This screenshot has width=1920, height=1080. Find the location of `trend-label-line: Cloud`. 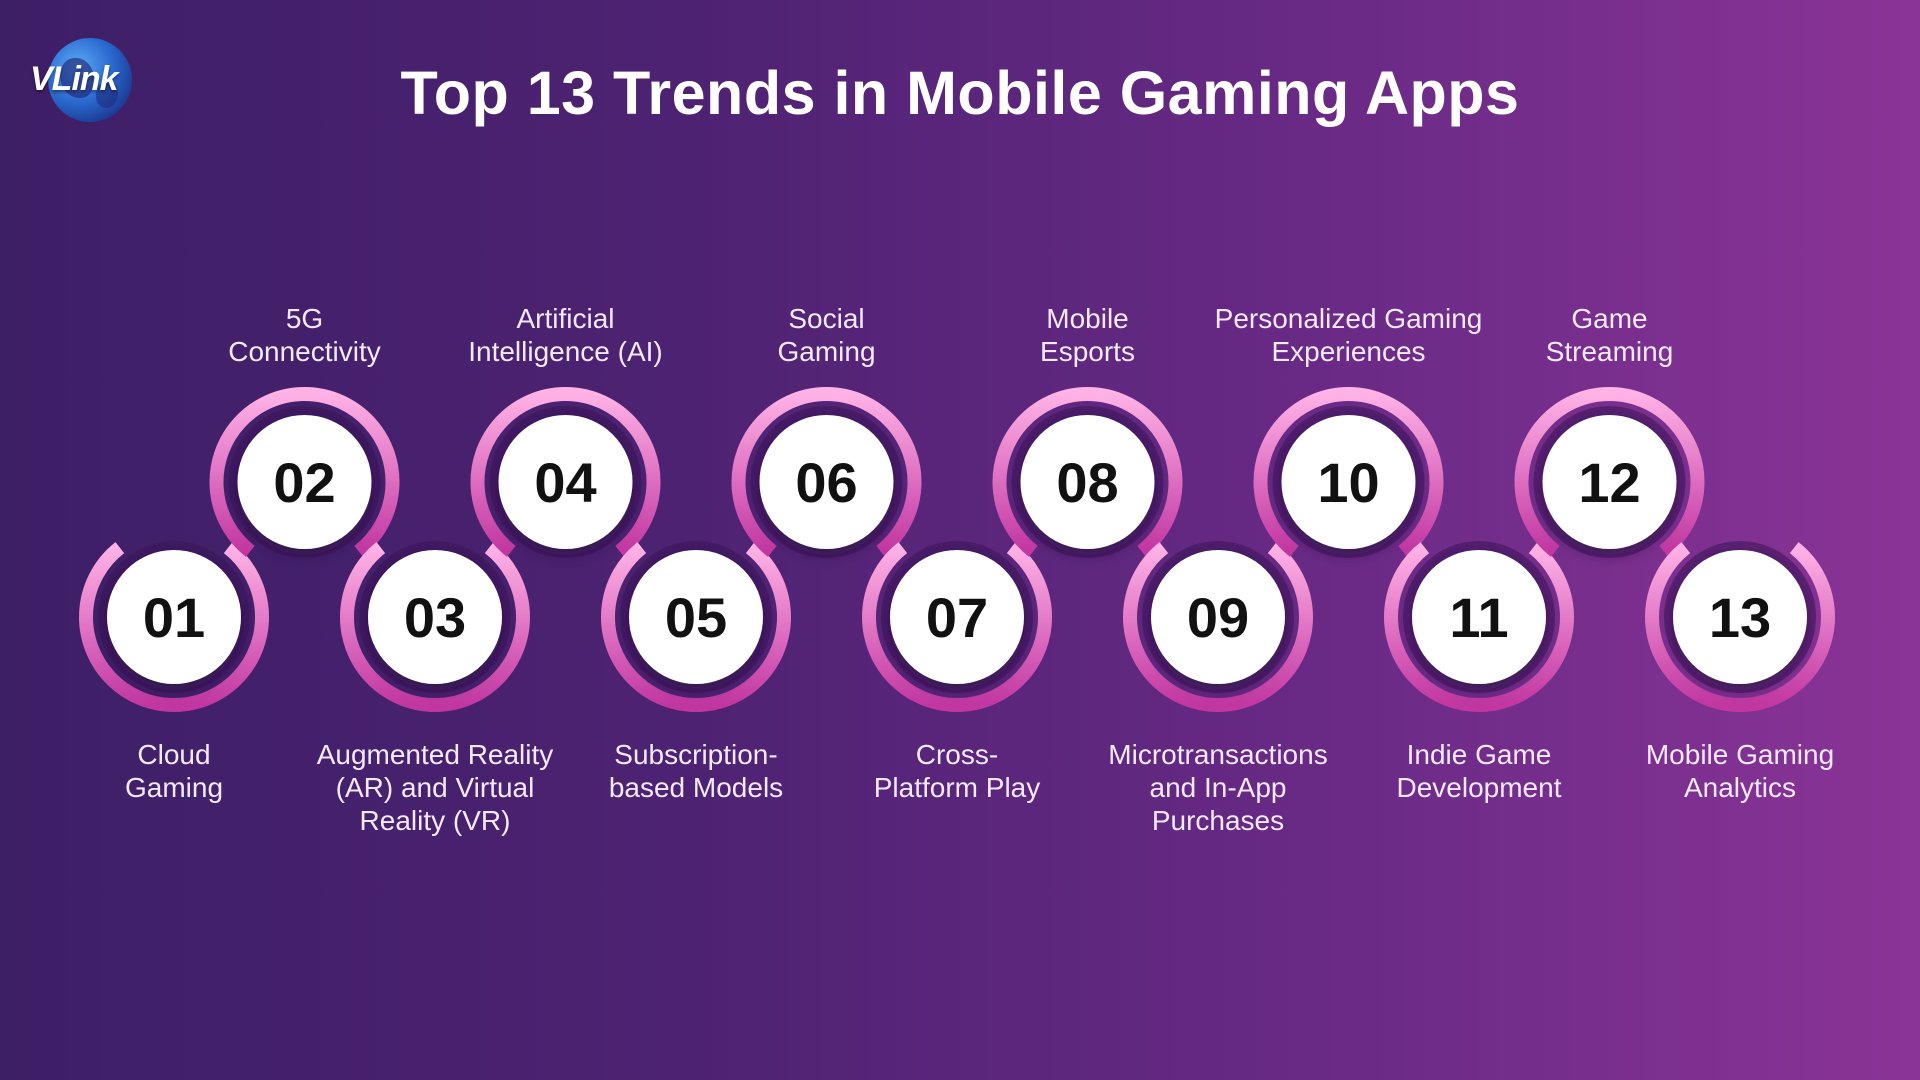

trend-label-line: Cloud is located at coordinates (174, 754).